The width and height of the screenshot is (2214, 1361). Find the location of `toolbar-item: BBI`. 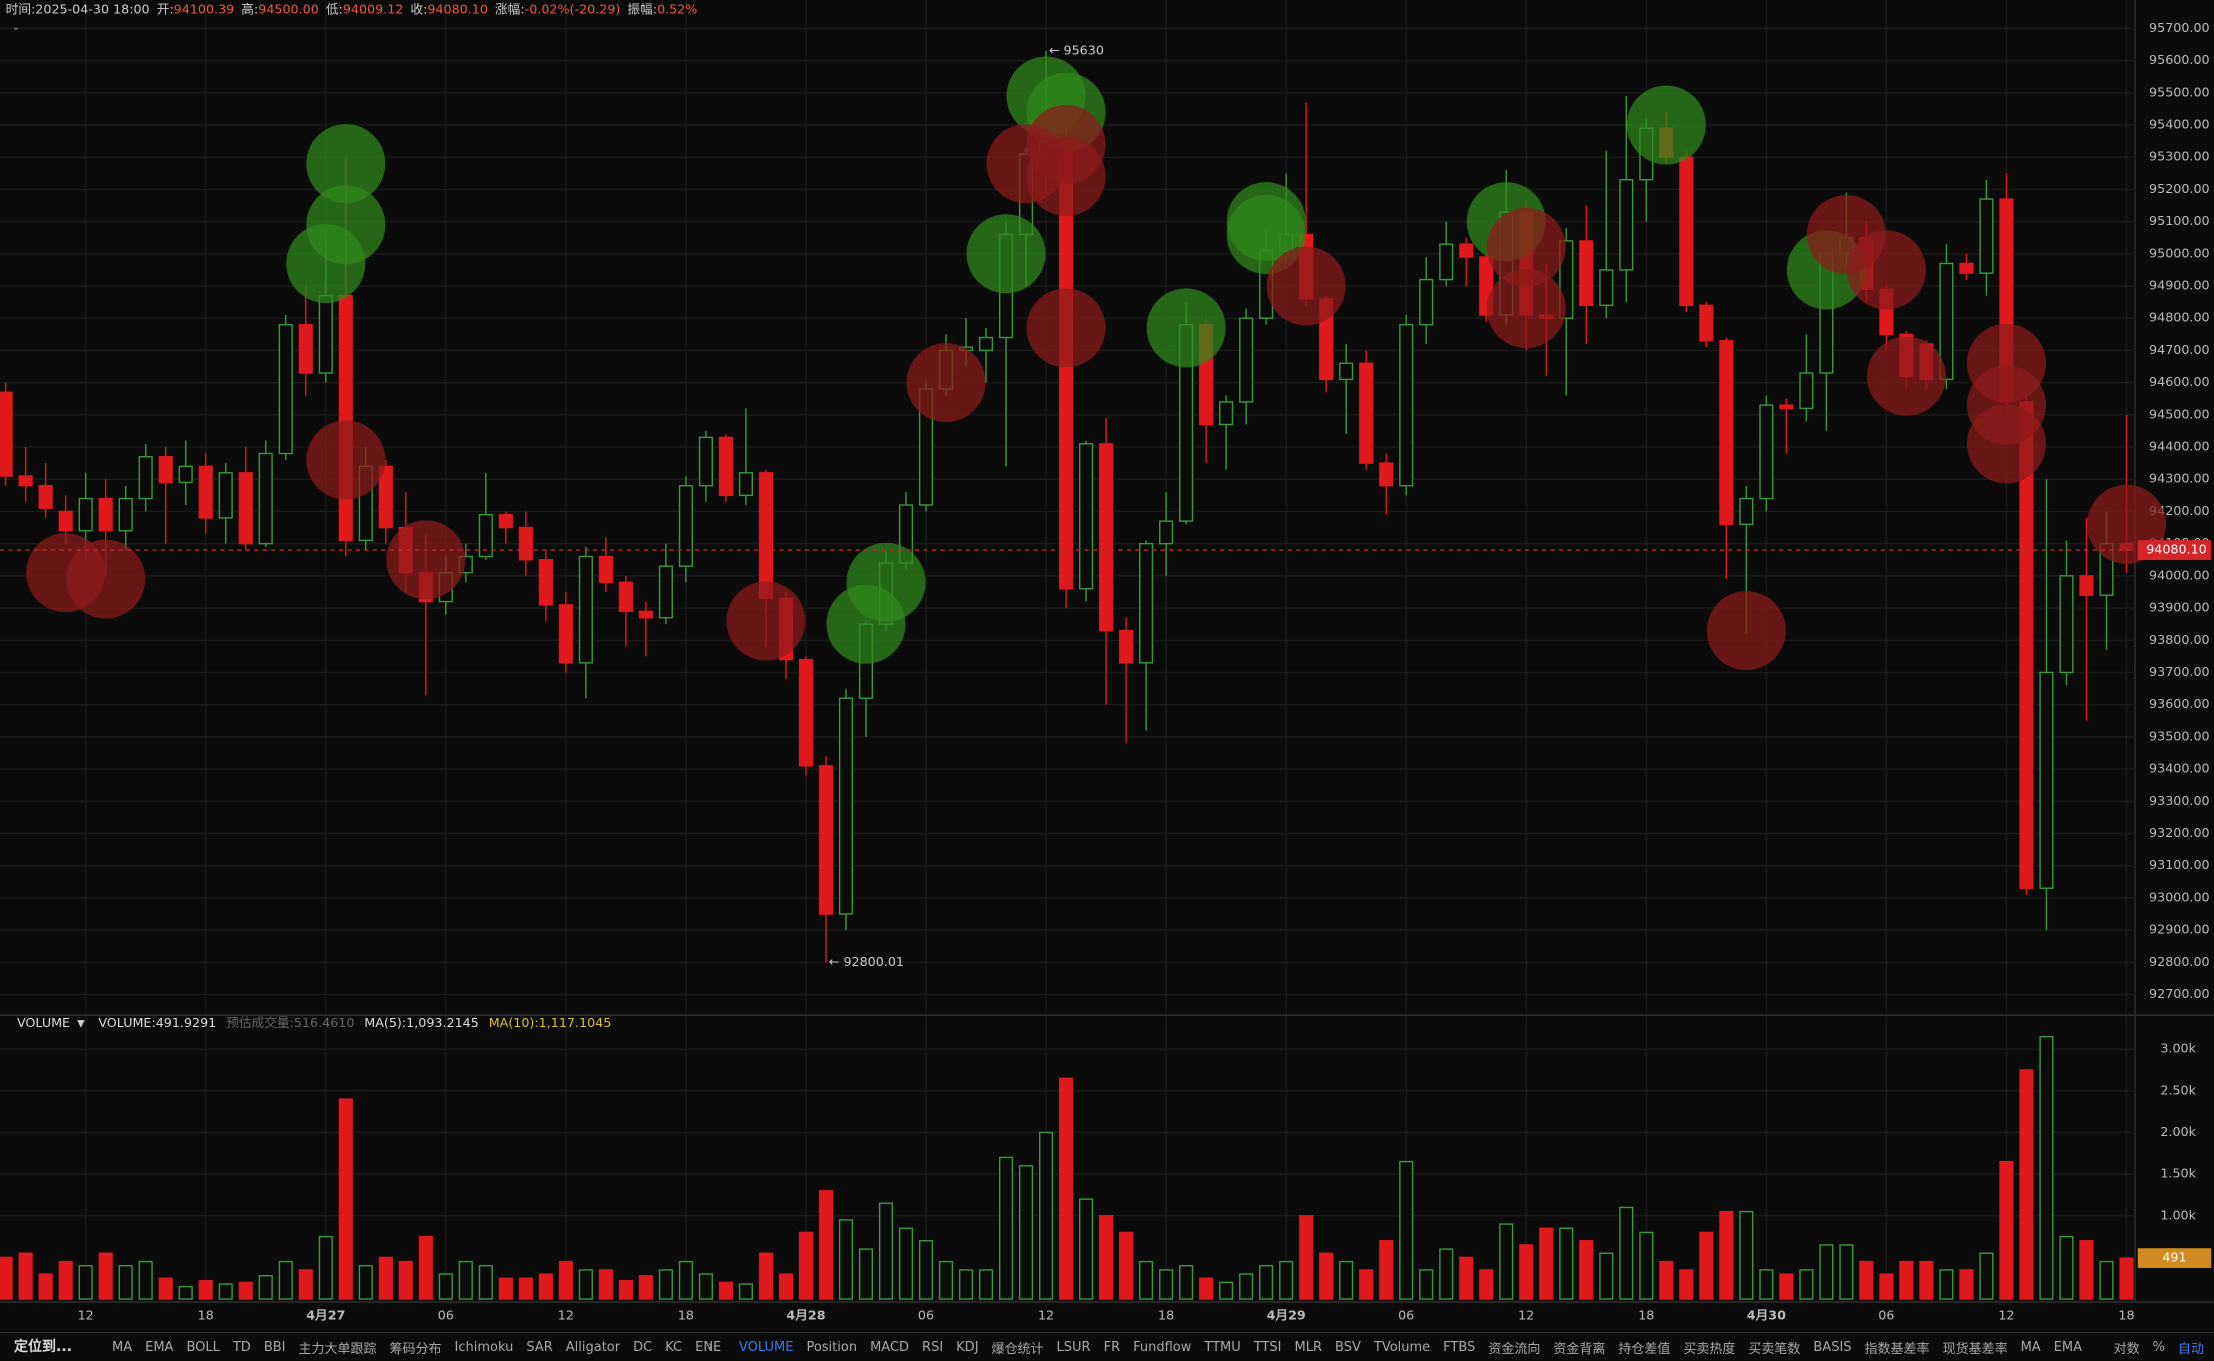

toolbar-item: BBI is located at coordinates (274, 1347).